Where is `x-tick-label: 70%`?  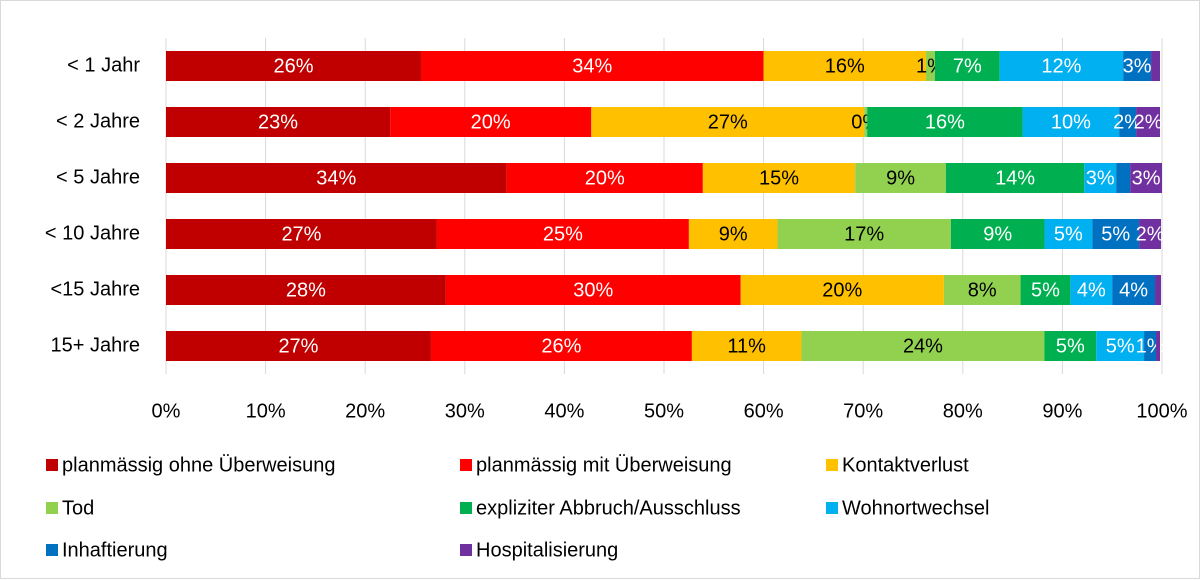 x-tick-label: 70% is located at coordinates (863, 411).